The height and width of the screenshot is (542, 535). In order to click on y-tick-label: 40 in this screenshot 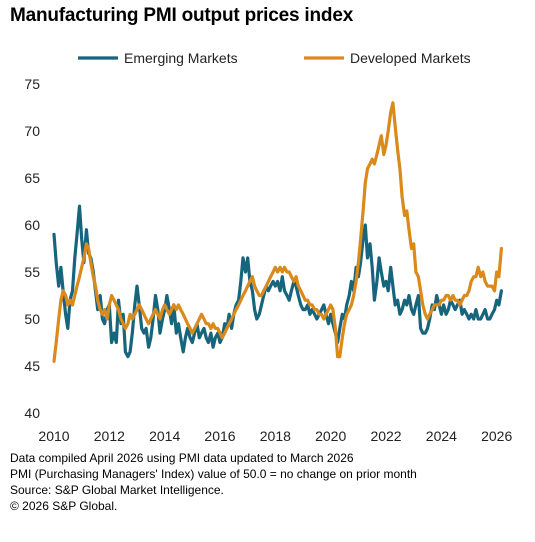, I will do `click(32, 413)`.